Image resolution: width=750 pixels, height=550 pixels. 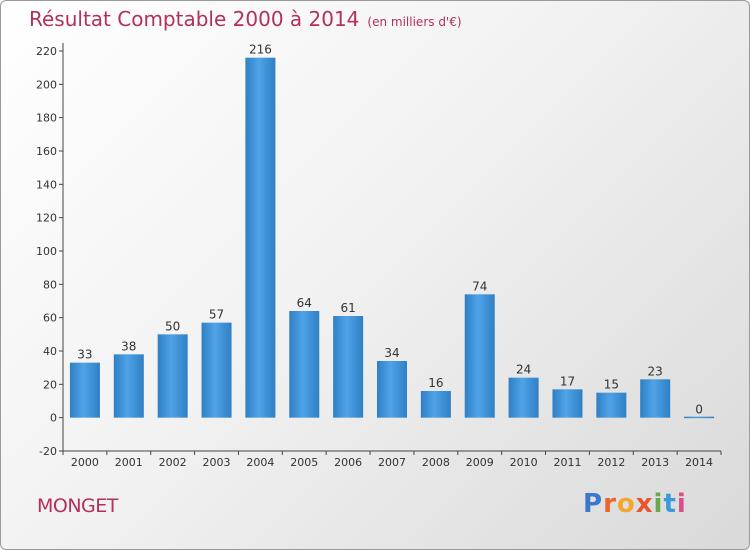 What do you see at coordinates (392, 389) in the screenshot?
I see `bar-2007` at bounding box center [392, 389].